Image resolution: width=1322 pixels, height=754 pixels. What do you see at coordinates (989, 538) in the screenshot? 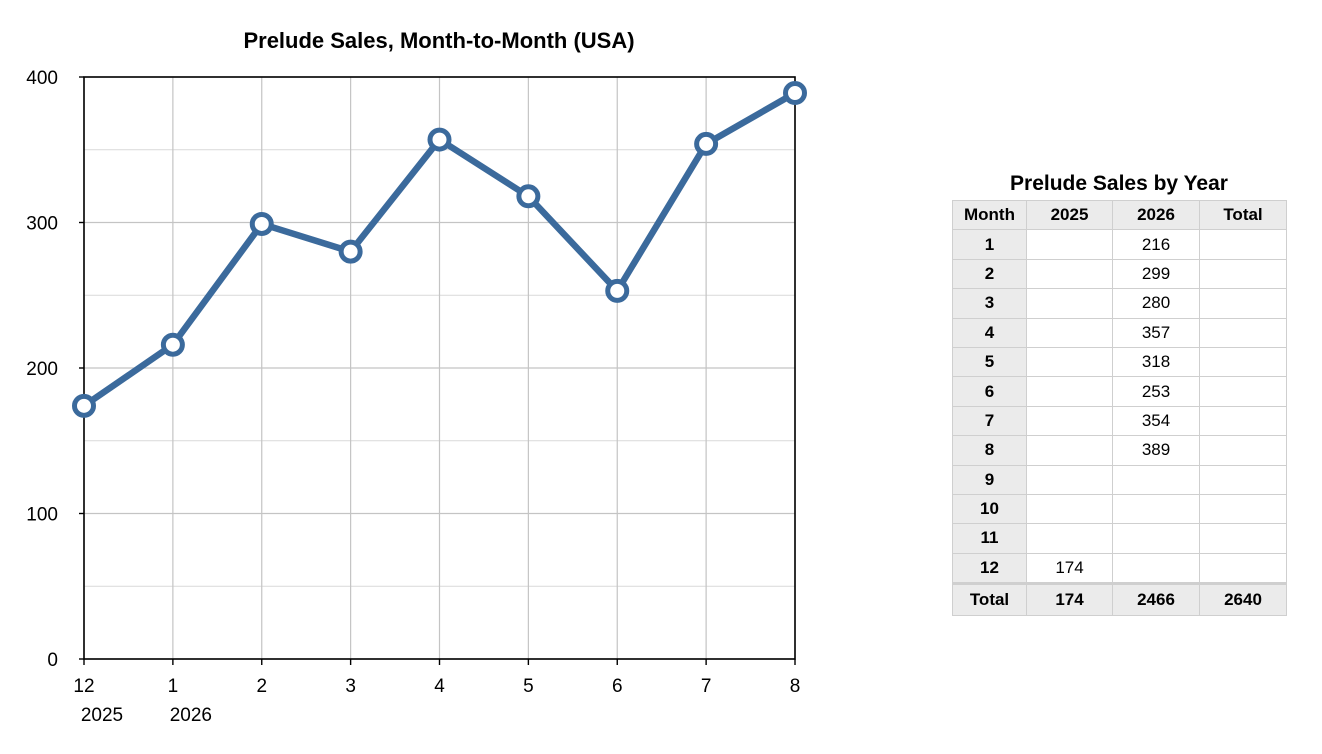
I see `month-cell: 11` at bounding box center [989, 538].